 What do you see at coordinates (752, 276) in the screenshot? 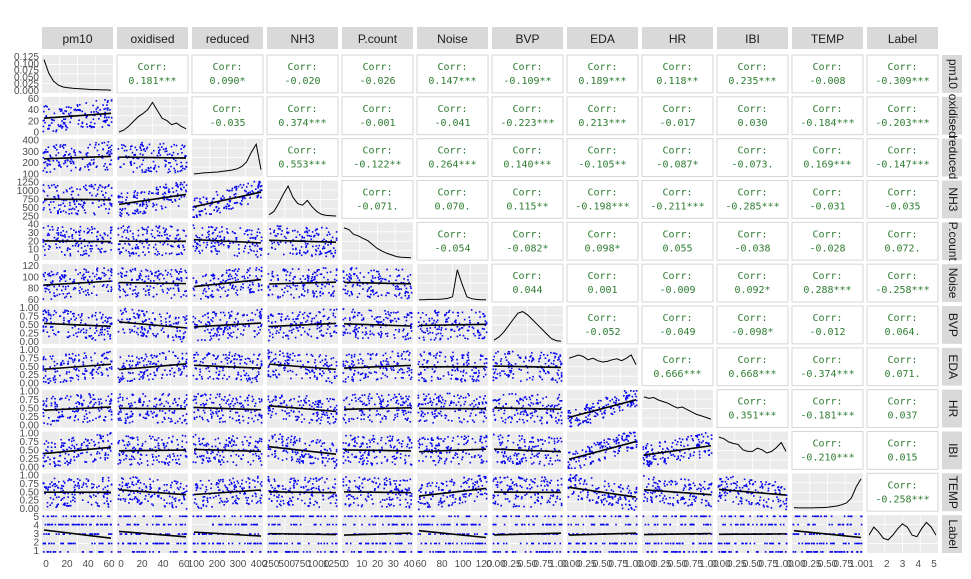
I see `corr-label-5-9: Corr:` at bounding box center [752, 276].